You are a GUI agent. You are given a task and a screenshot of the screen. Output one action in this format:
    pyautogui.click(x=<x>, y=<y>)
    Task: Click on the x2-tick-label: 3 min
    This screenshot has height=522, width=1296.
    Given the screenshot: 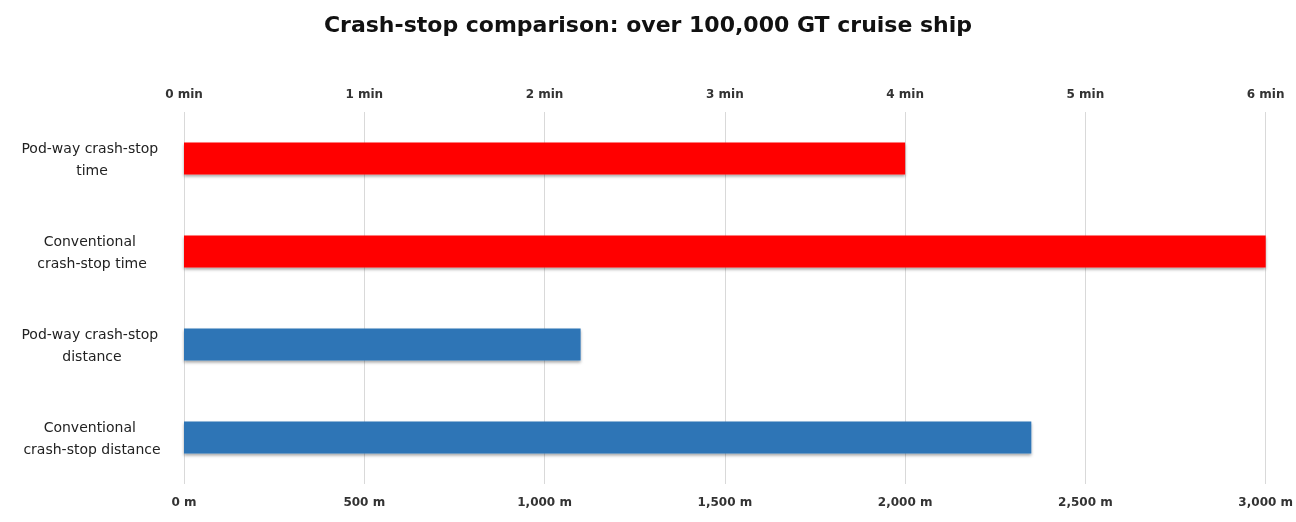 What is the action you would take?
    pyautogui.click(x=725, y=94)
    